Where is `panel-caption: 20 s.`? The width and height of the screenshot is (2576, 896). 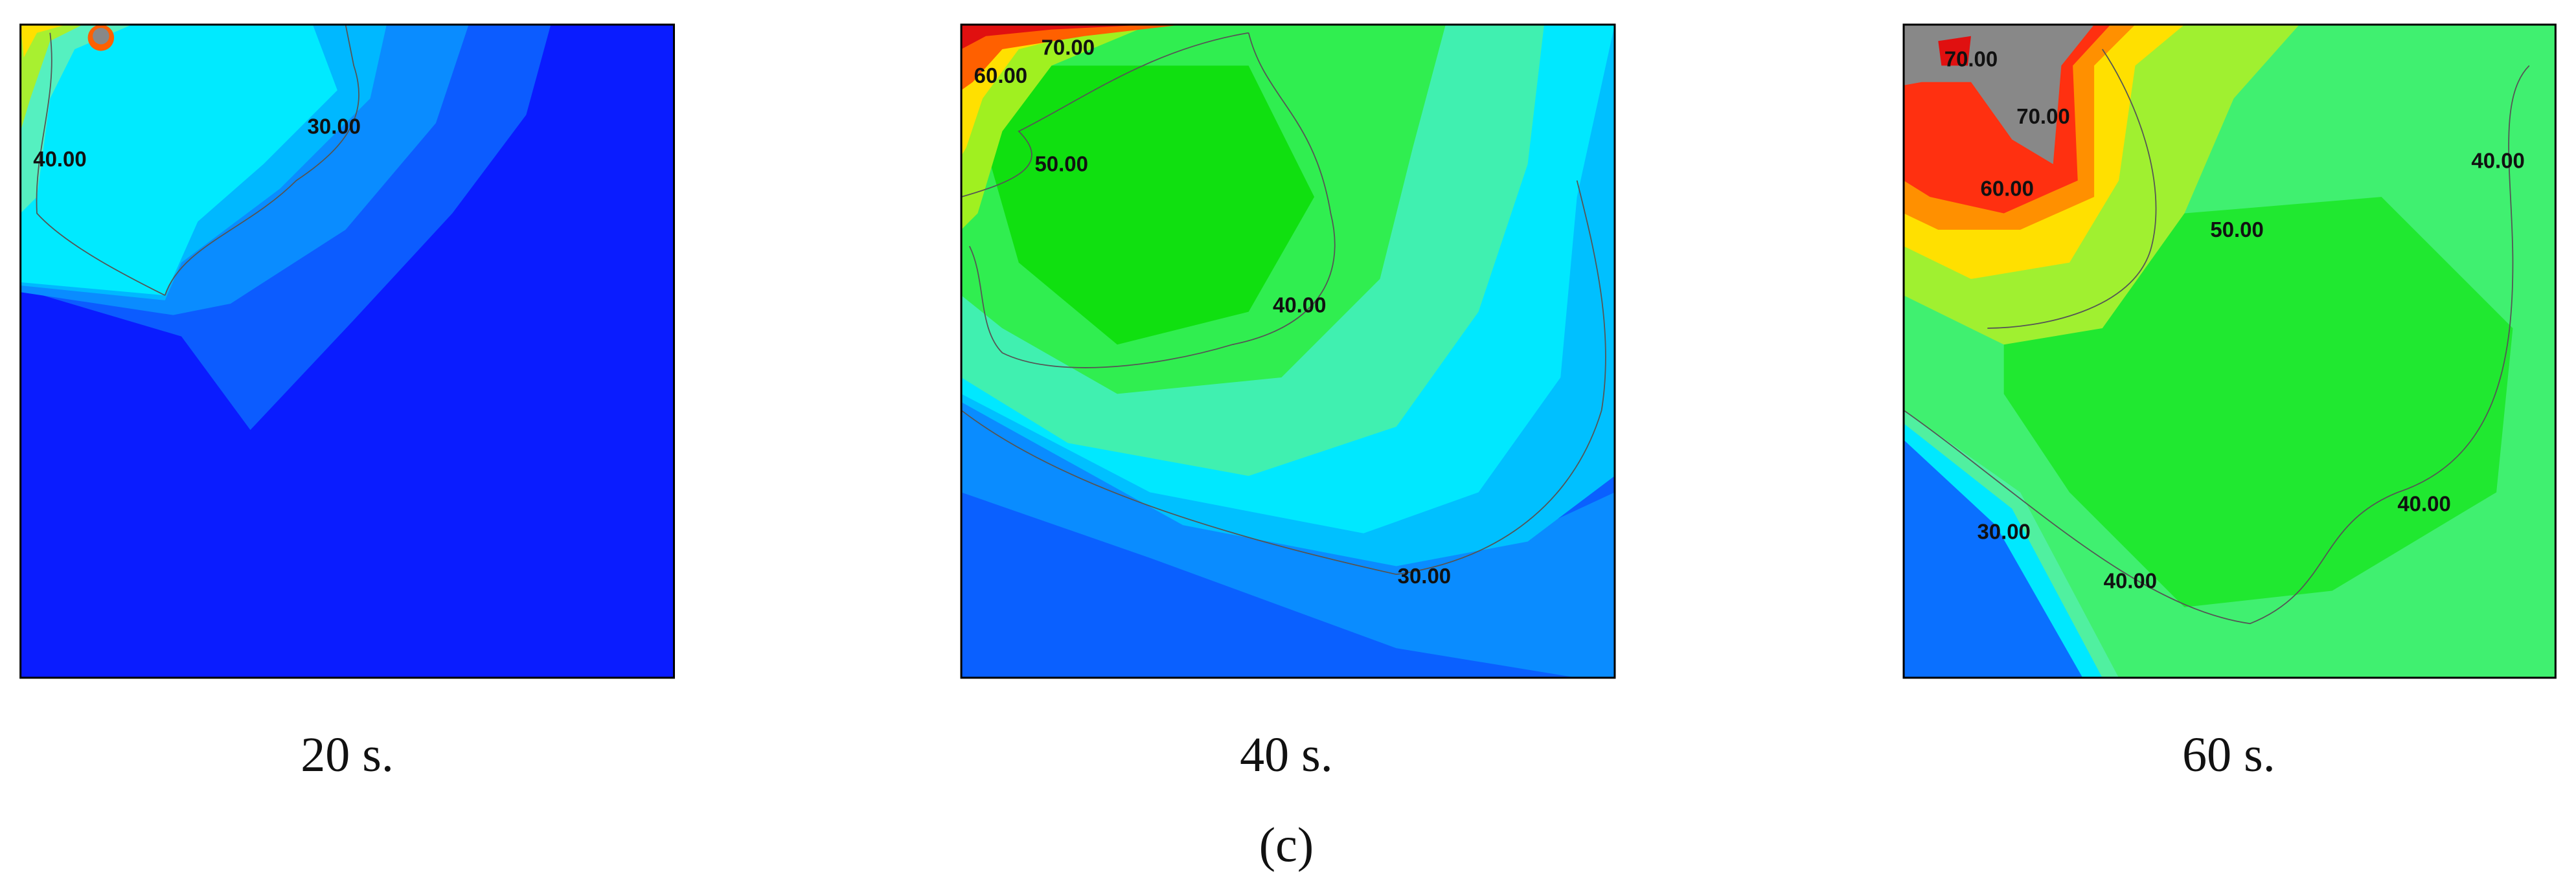
panel-caption: 20 s. is located at coordinates (348, 755).